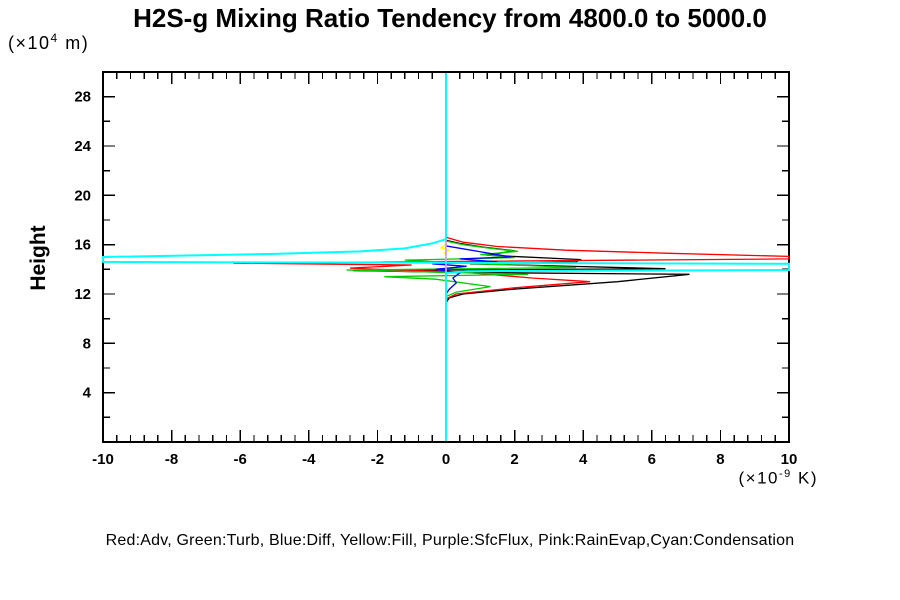 This screenshot has height=600, width=900. Describe the element at coordinates (74, 43) in the screenshot. I see `y-unit-suffix: m)` at that location.